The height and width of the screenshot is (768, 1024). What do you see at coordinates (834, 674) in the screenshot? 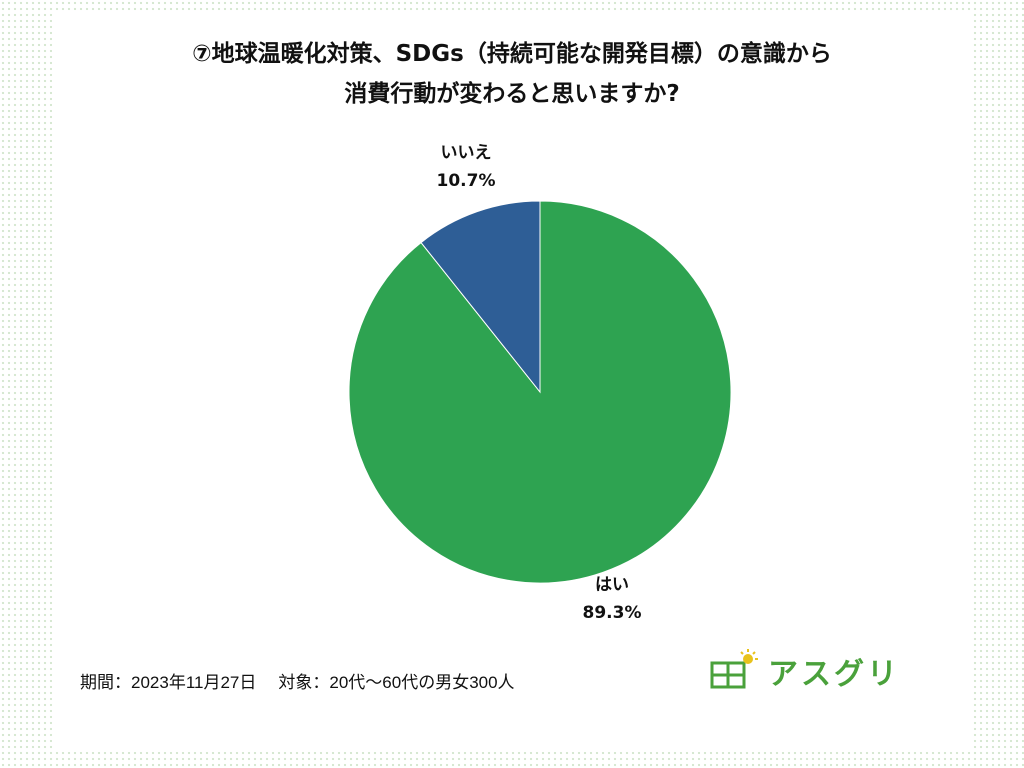
I see `logo-text: アスグリ` at bounding box center [834, 674].